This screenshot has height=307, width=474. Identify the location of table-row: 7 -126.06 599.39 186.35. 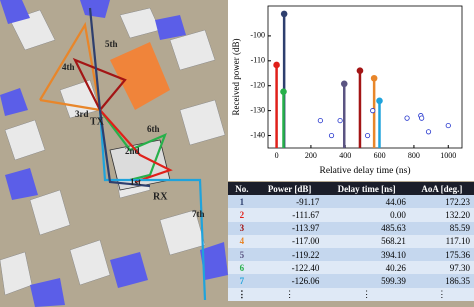
(351, 281).